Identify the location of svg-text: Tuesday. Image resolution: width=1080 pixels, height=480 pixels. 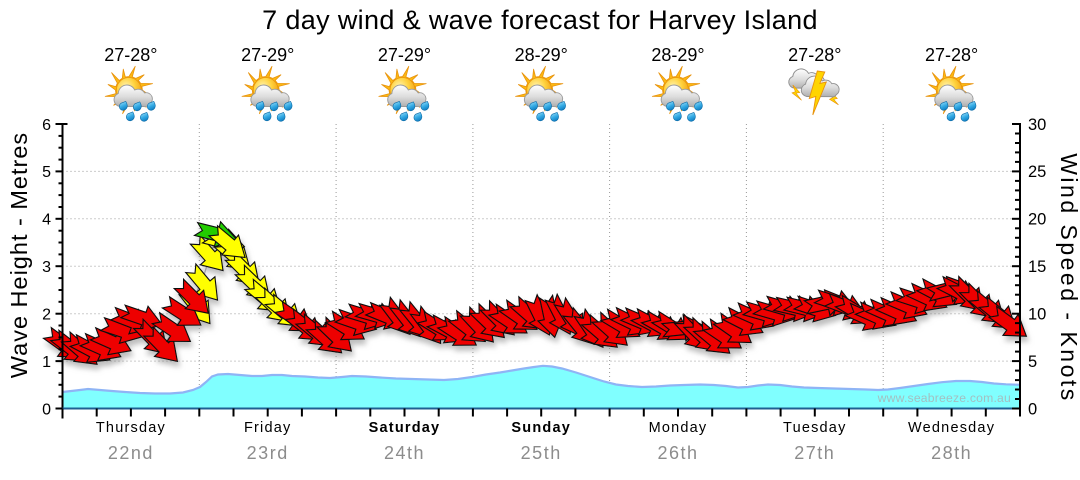
(814, 428).